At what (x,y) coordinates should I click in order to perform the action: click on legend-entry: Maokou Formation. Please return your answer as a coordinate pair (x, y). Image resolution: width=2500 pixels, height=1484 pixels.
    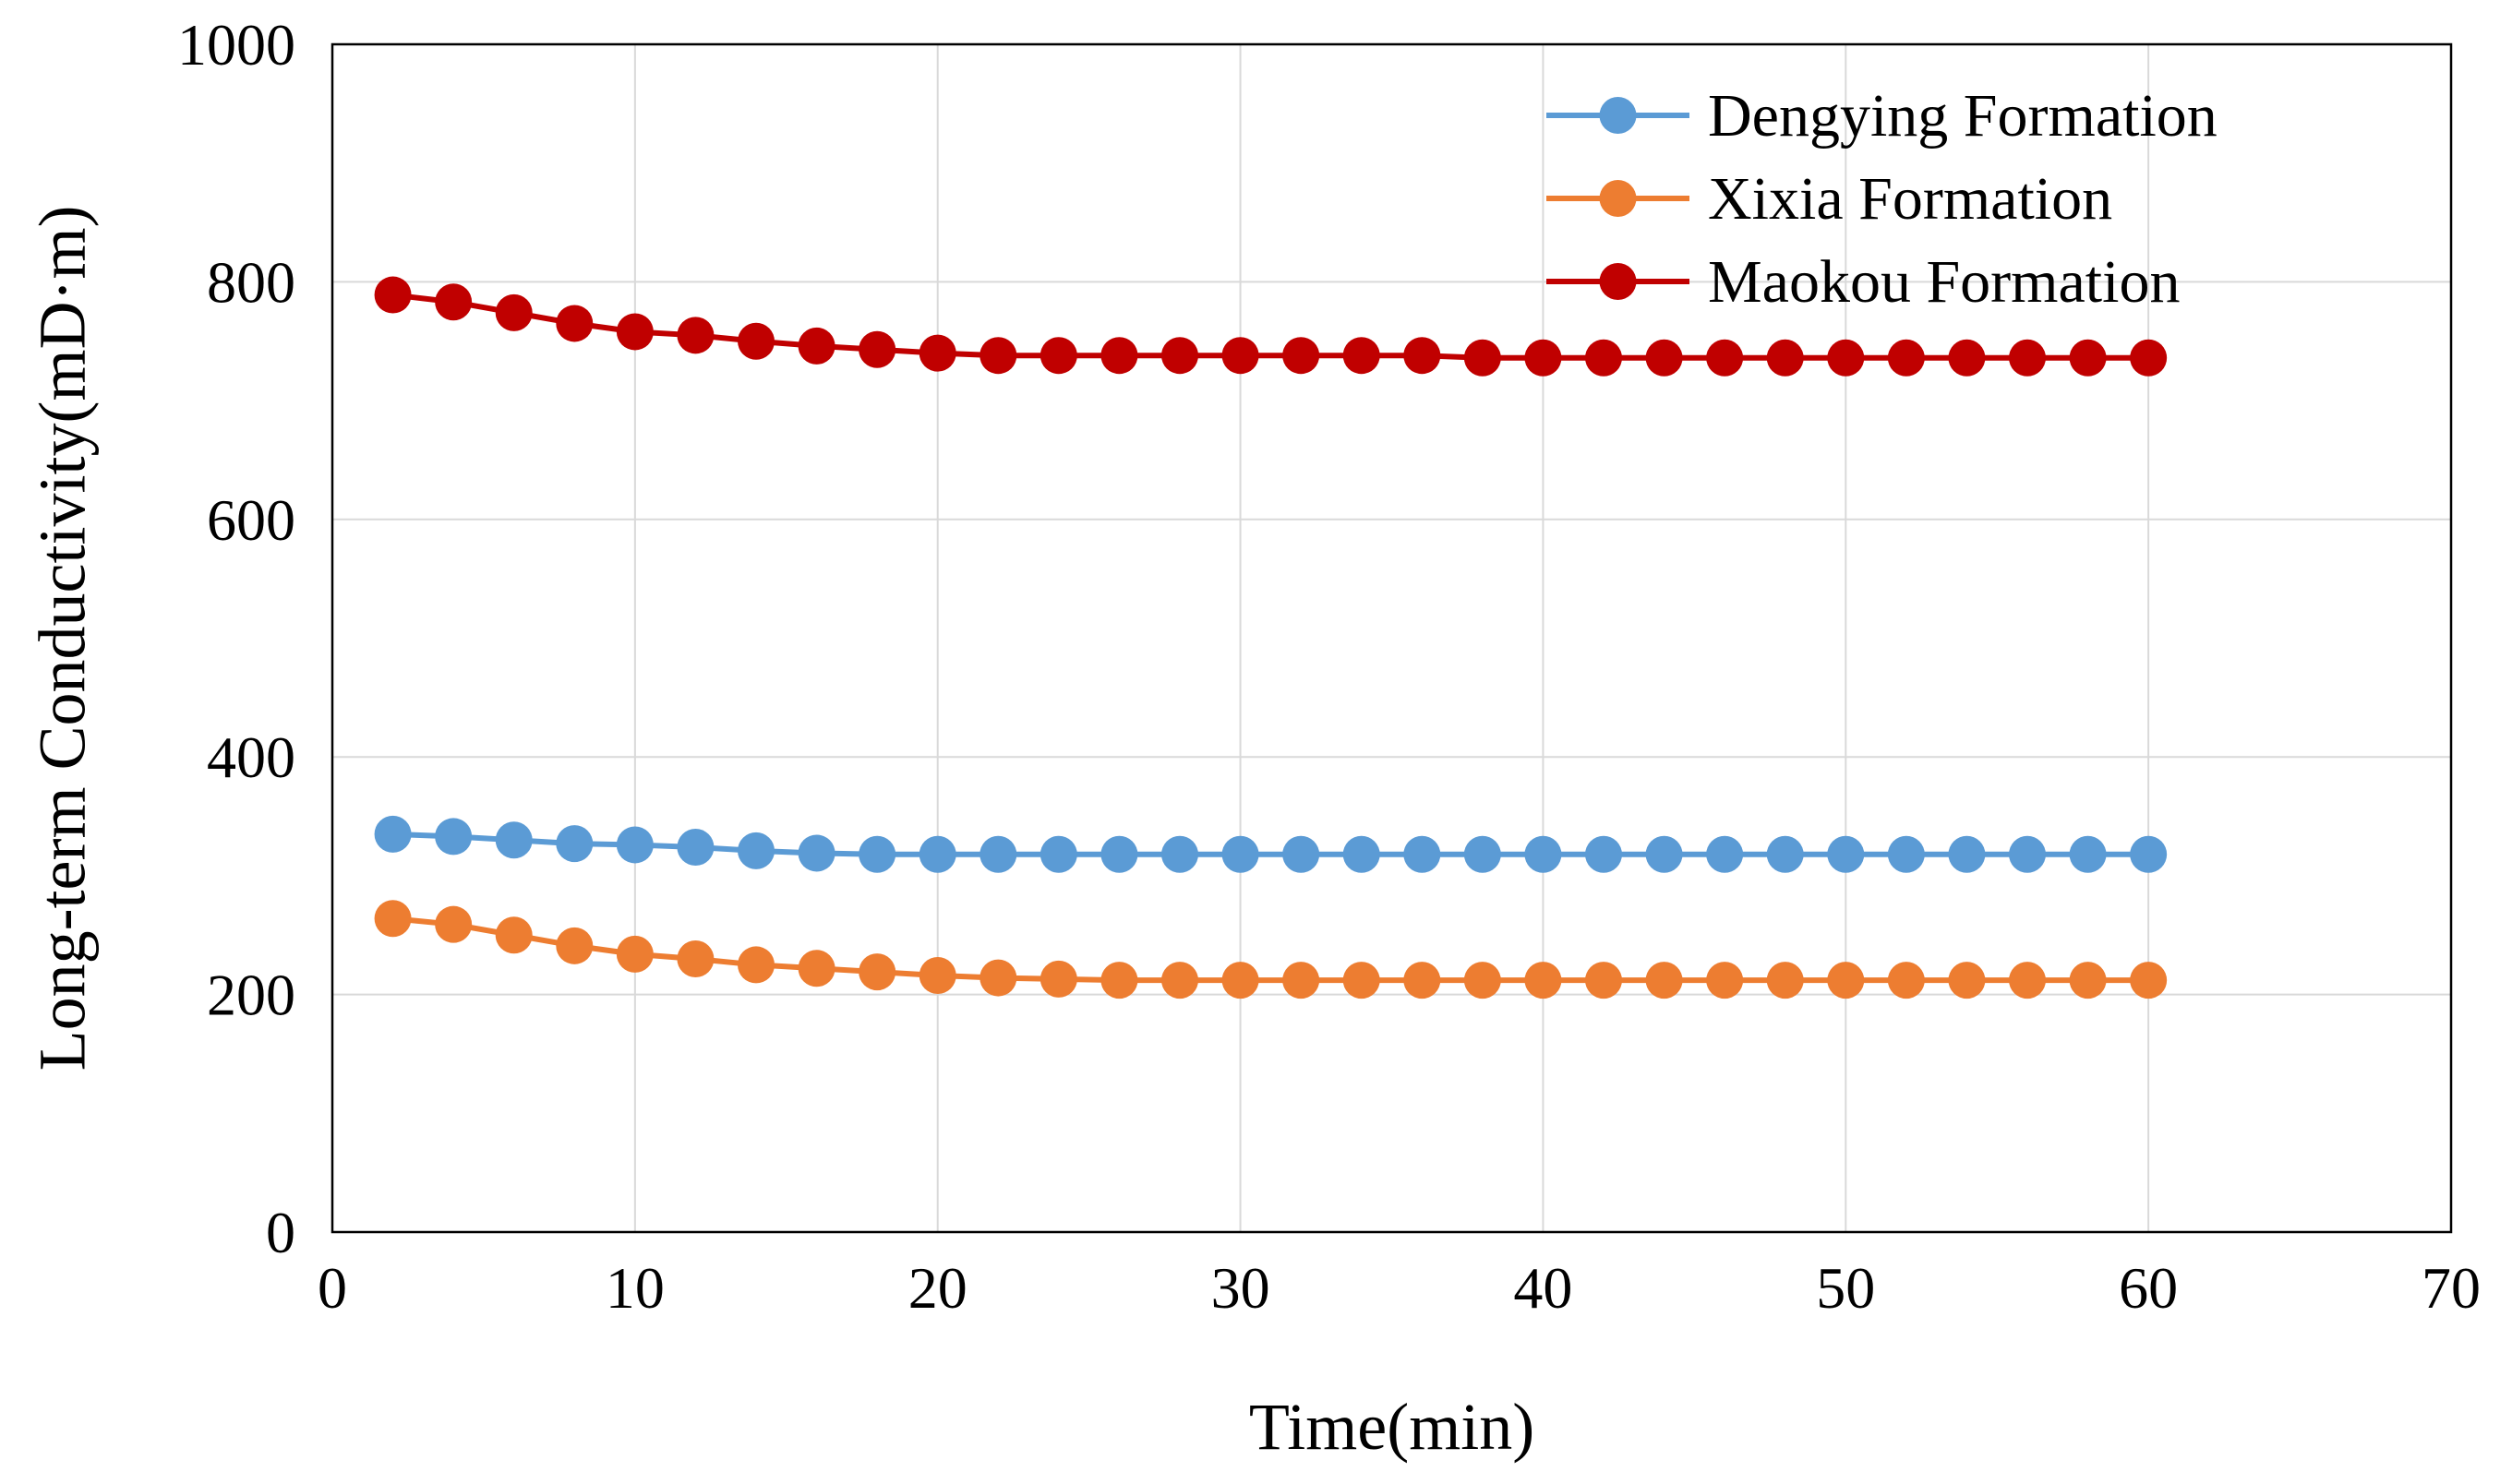
    Looking at the image, I should click on (1863, 282).